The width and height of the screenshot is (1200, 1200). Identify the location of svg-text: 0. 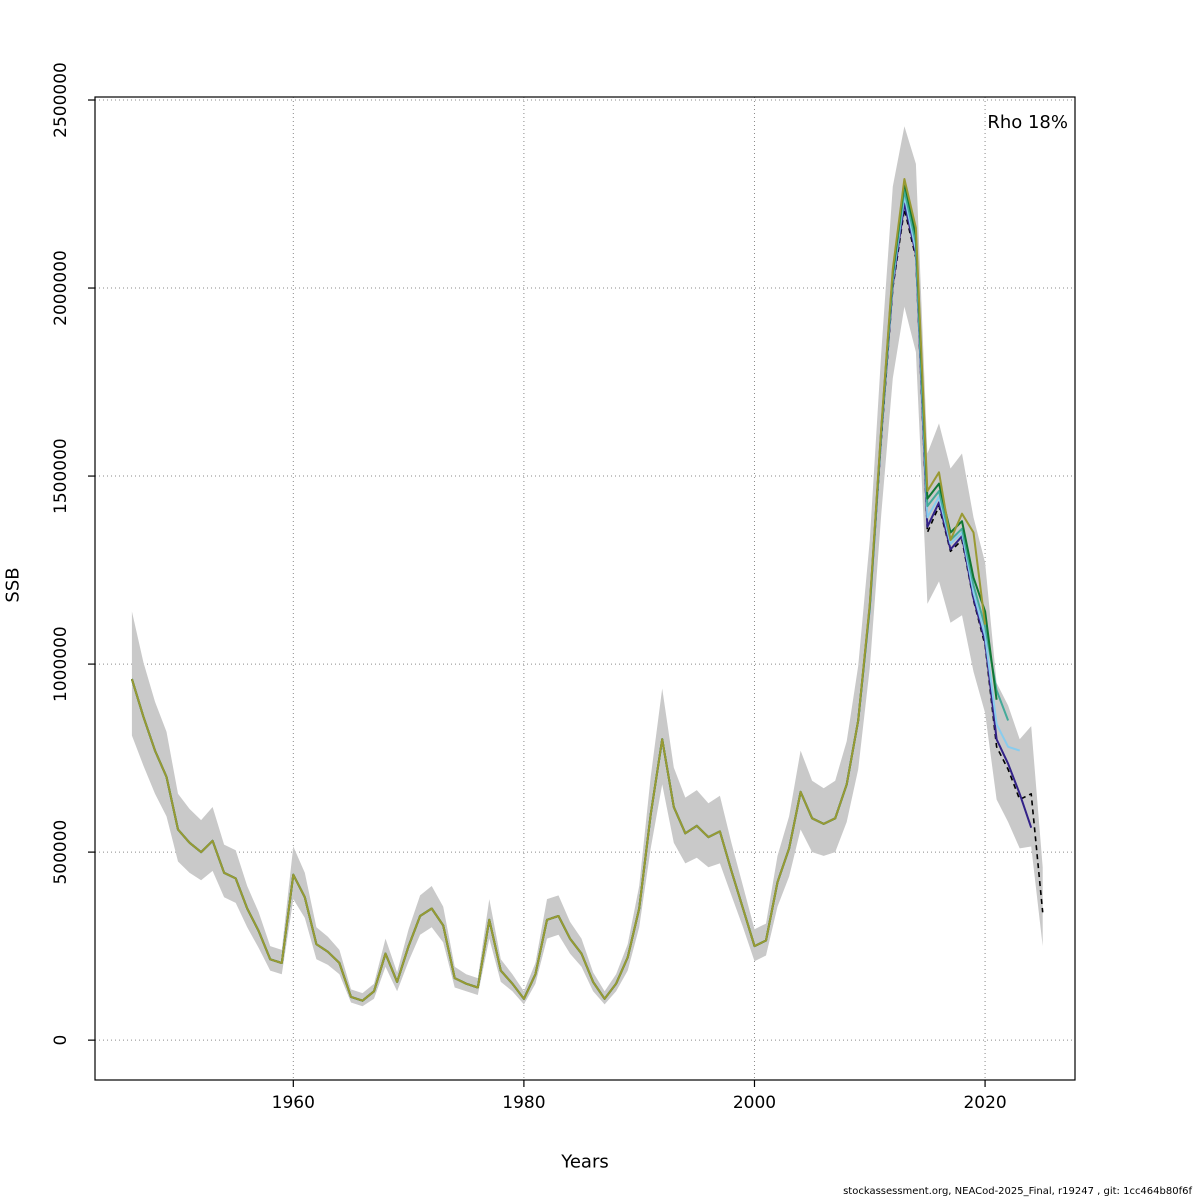
(61, 1040).